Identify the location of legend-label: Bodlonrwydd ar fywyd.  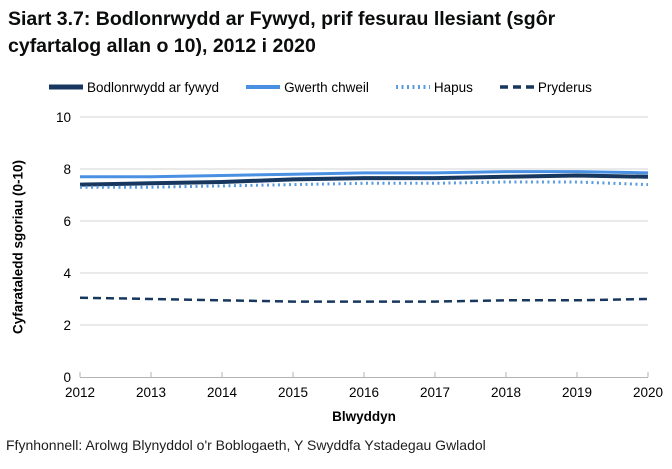
(153, 87).